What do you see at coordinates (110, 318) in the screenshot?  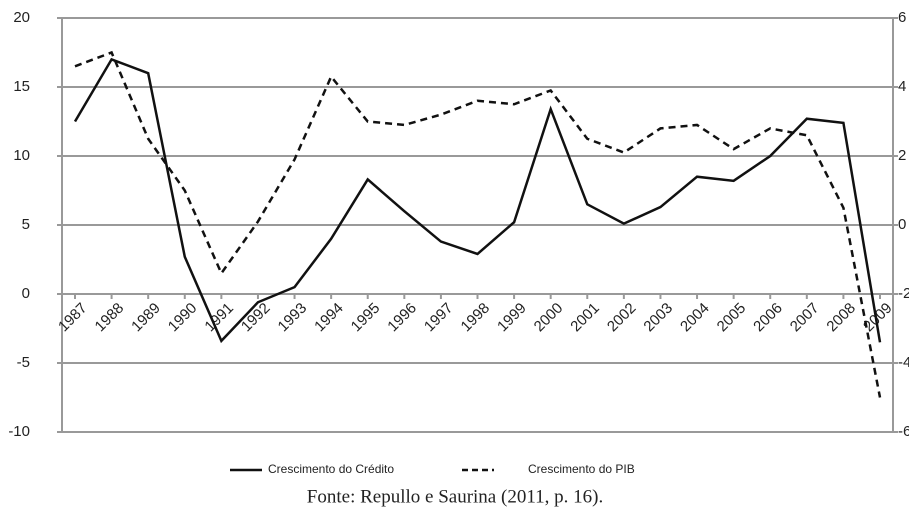 I see `x-tick-label: 1988` at bounding box center [110, 318].